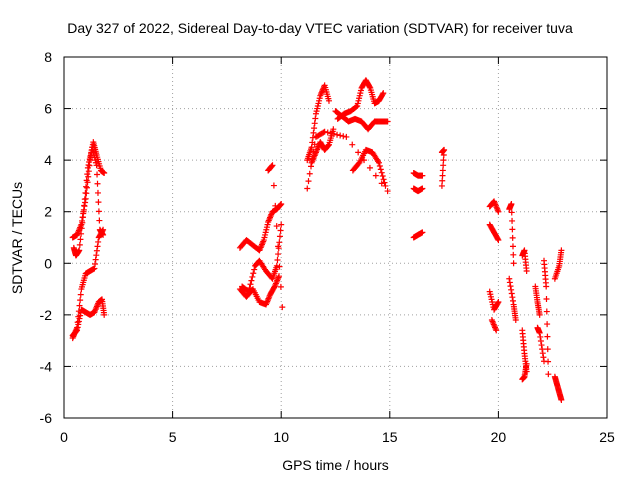  What do you see at coordinates (48, 109) in the screenshot?
I see `y-tick-label: 6` at bounding box center [48, 109].